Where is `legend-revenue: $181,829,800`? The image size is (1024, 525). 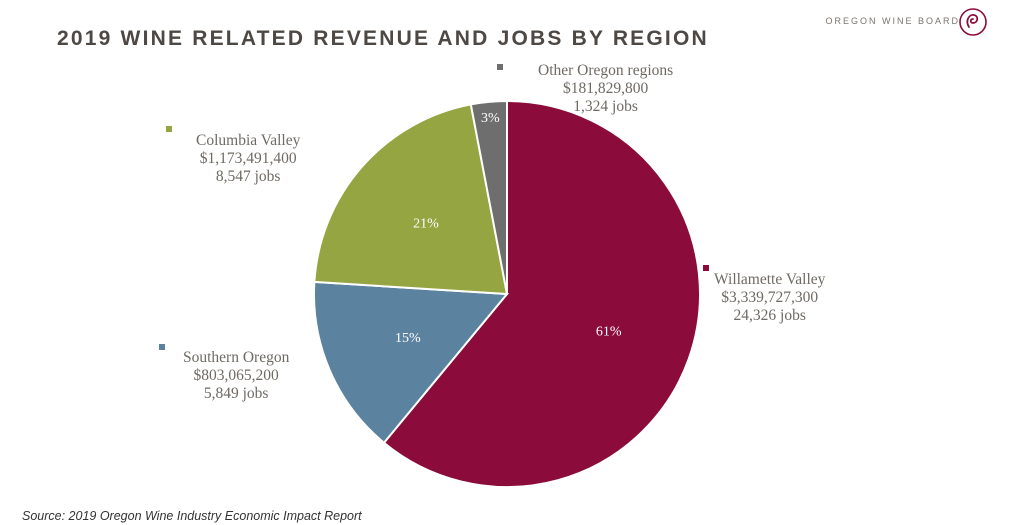 legend-revenue: $181,829,800 is located at coordinates (605, 88).